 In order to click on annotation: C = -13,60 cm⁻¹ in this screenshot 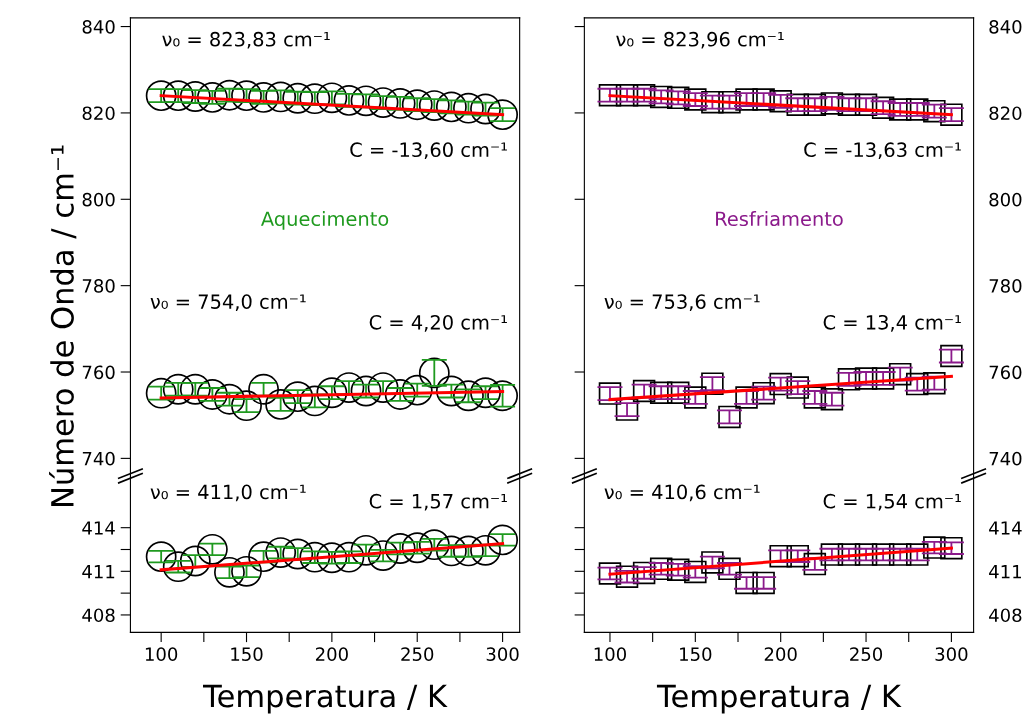, I will do `click(428, 151)`.